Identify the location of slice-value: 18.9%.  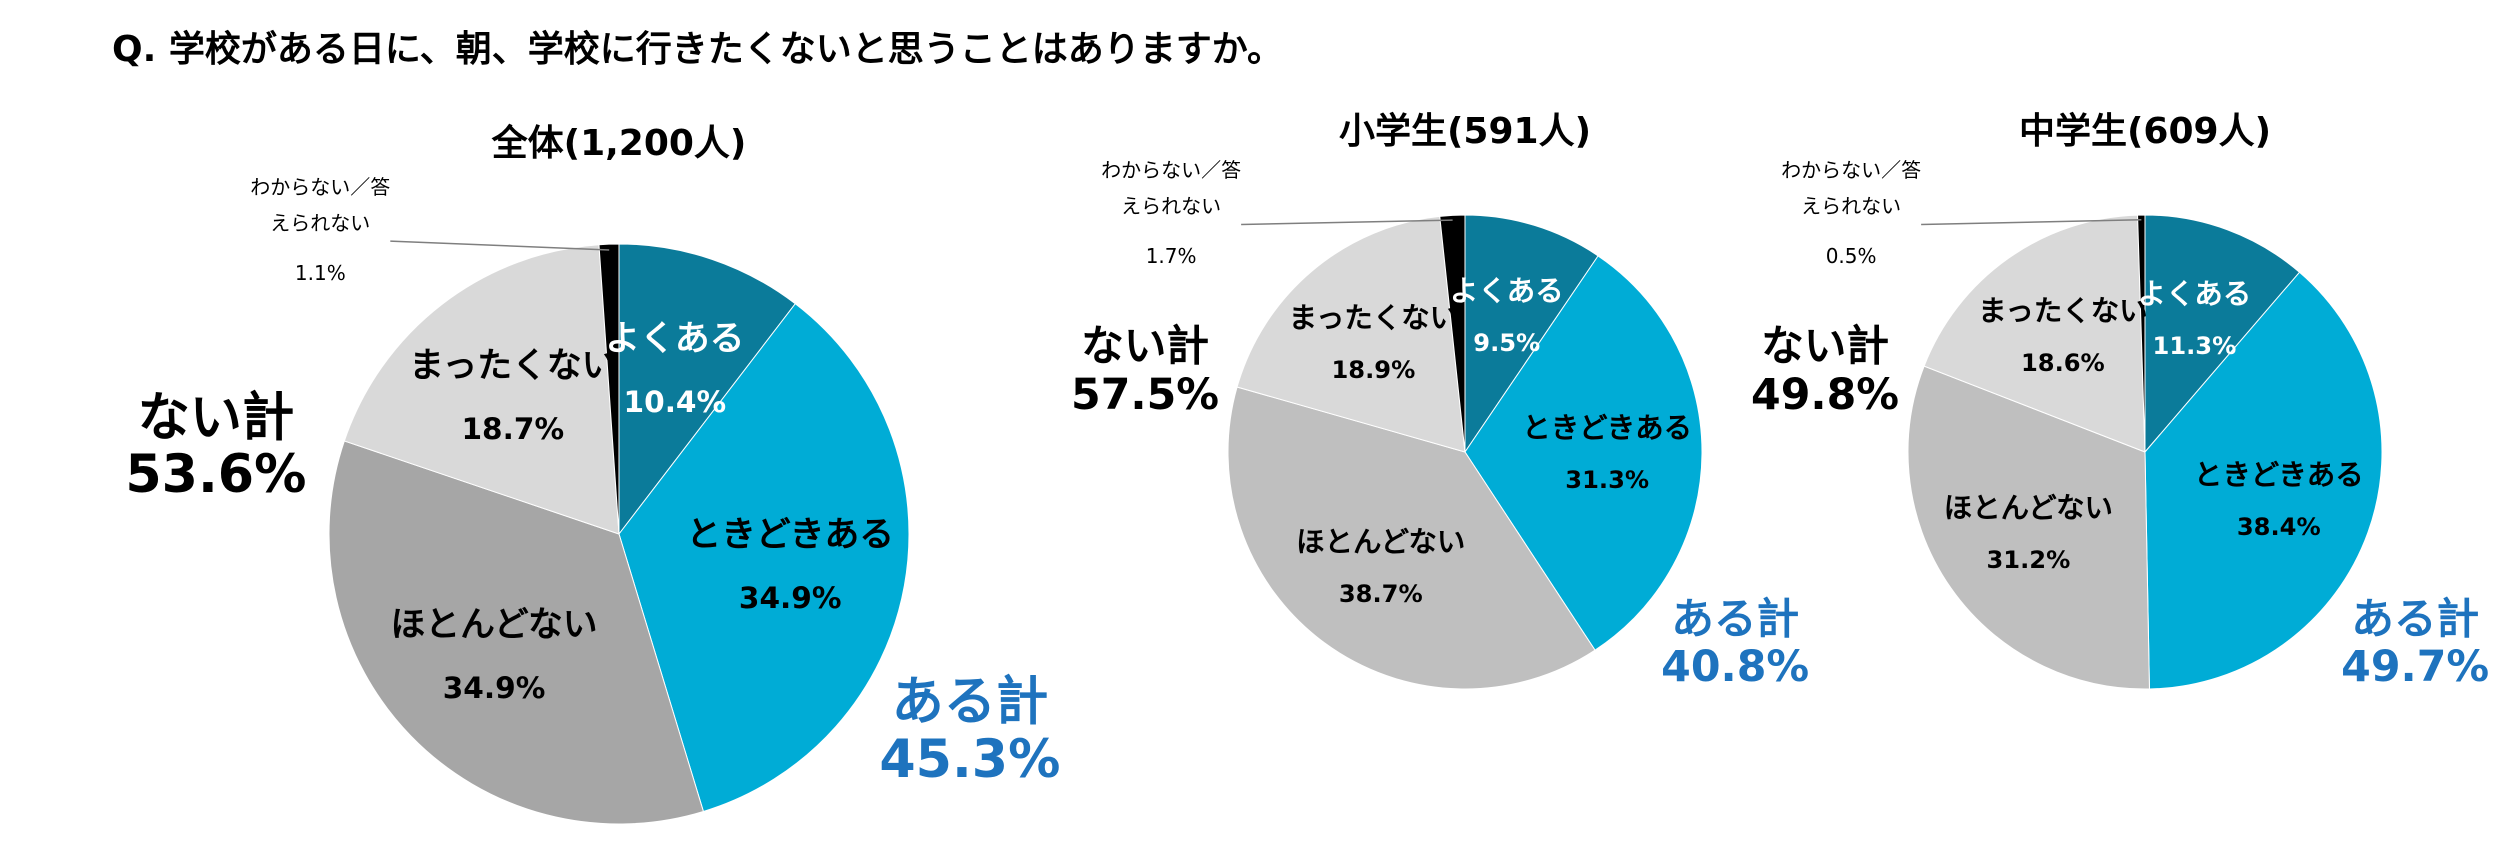
(1373, 370).